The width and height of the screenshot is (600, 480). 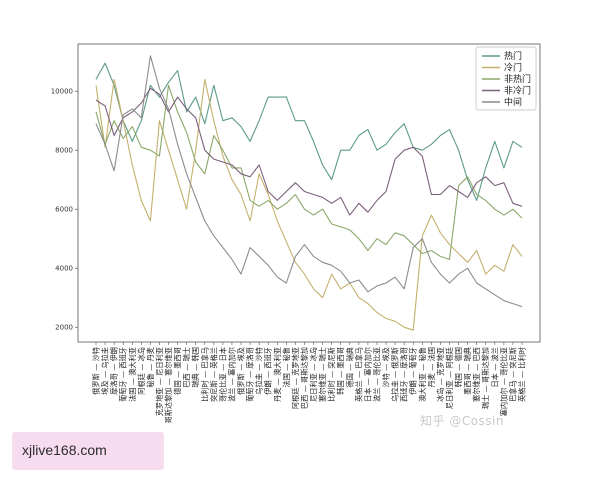 What do you see at coordinates (349, 367) in the screenshot?
I see `x-tick-label: 德国 — 瑞典` at bounding box center [349, 367].